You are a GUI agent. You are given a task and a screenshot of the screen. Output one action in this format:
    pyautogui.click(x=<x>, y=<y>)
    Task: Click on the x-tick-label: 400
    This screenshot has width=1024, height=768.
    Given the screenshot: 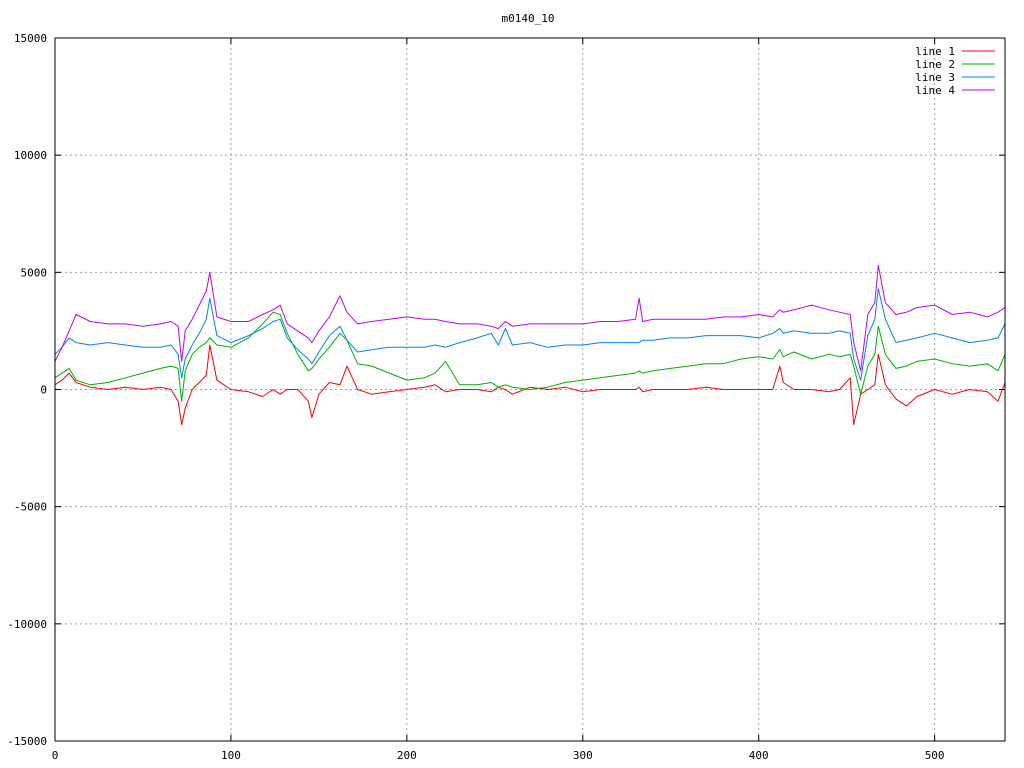 What is the action you would take?
    pyautogui.click(x=759, y=755)
    